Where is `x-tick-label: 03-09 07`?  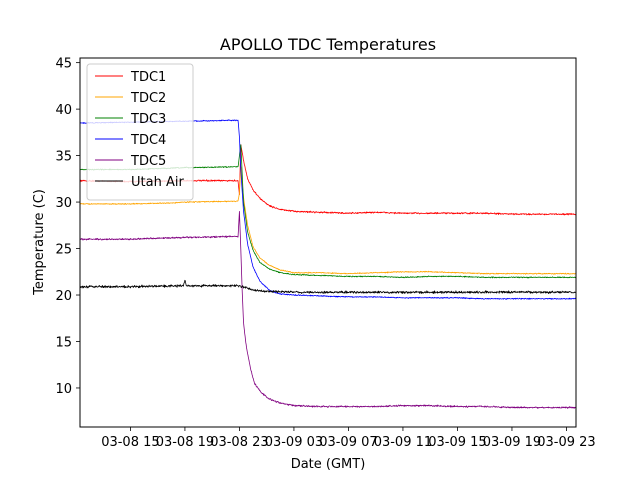
x-tick-label: 03-09 07 is located at coordinates (348, 442).